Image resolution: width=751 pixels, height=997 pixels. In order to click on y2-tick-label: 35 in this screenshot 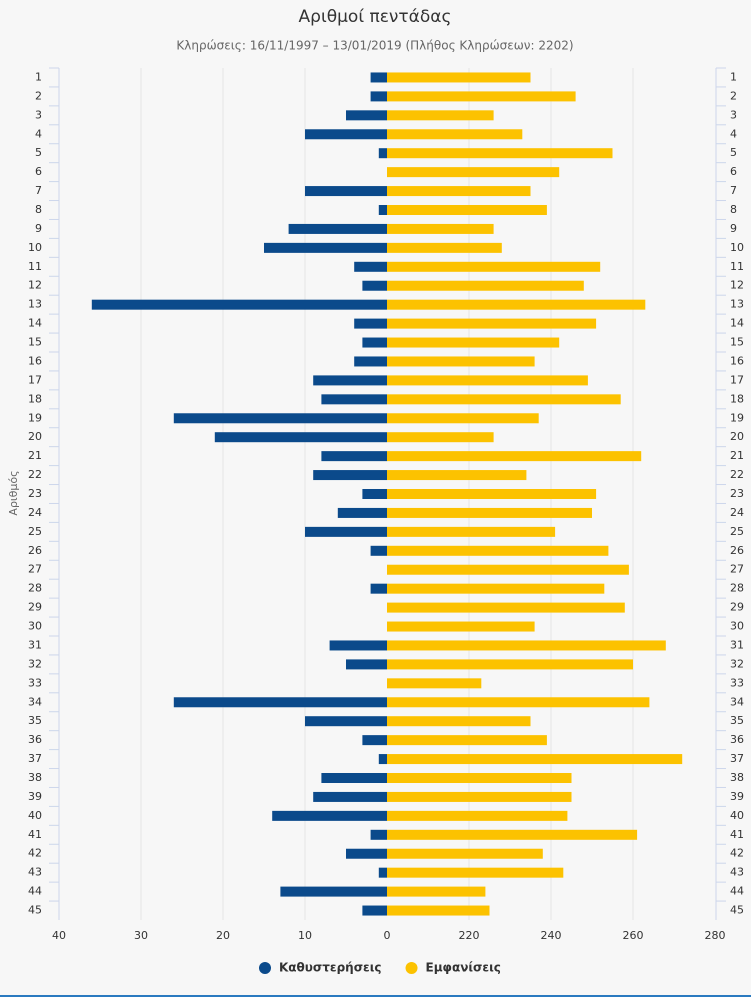, I will do `click(737, 720)`.